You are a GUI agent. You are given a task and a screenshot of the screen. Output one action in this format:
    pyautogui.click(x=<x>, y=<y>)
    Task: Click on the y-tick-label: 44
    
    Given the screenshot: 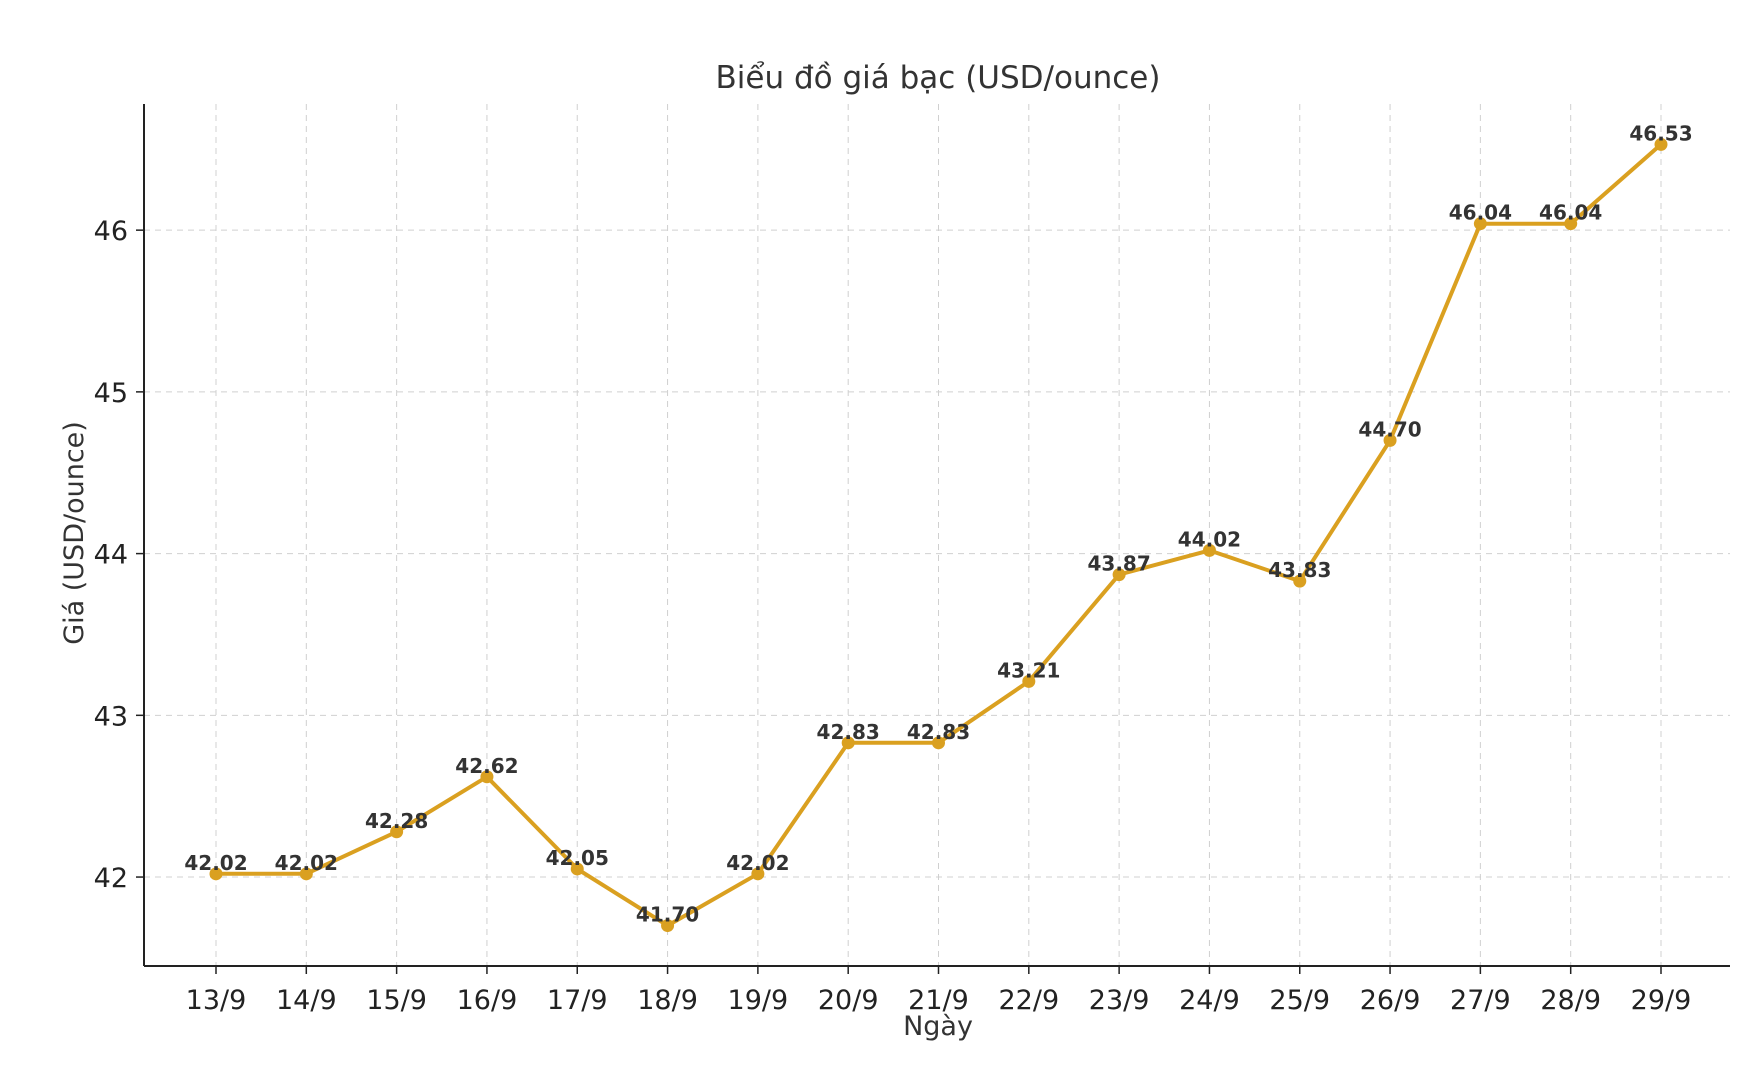 What is the action you would take?
    pyautogui.click(x=111, y=555)
    